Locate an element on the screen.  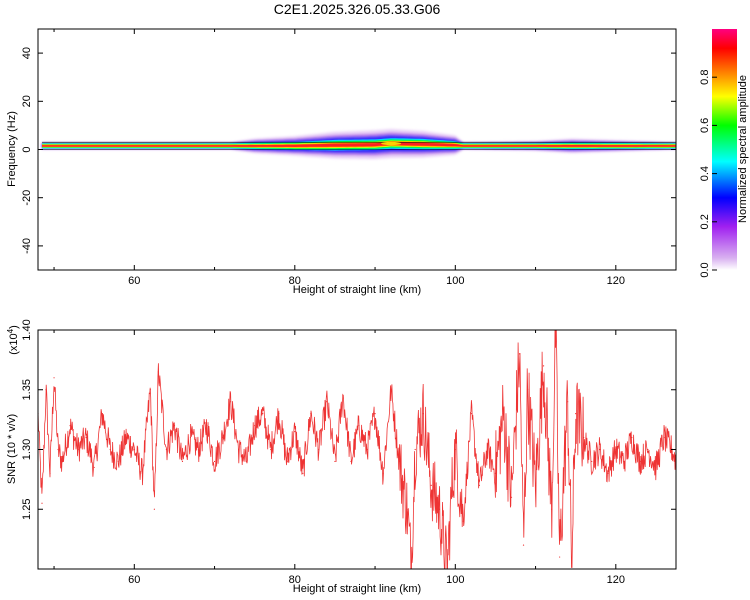
spectrogram-y-label: Frequency (Hz) is located at coordinates (12, 149).